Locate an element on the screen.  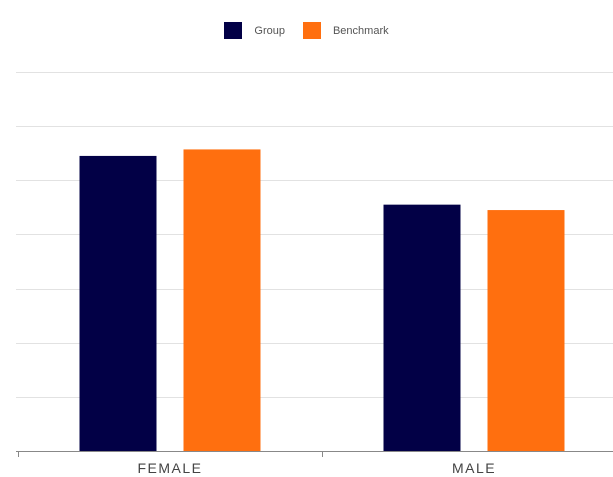
x-tick-label: FEMALE is located at coordinates (169, 468).